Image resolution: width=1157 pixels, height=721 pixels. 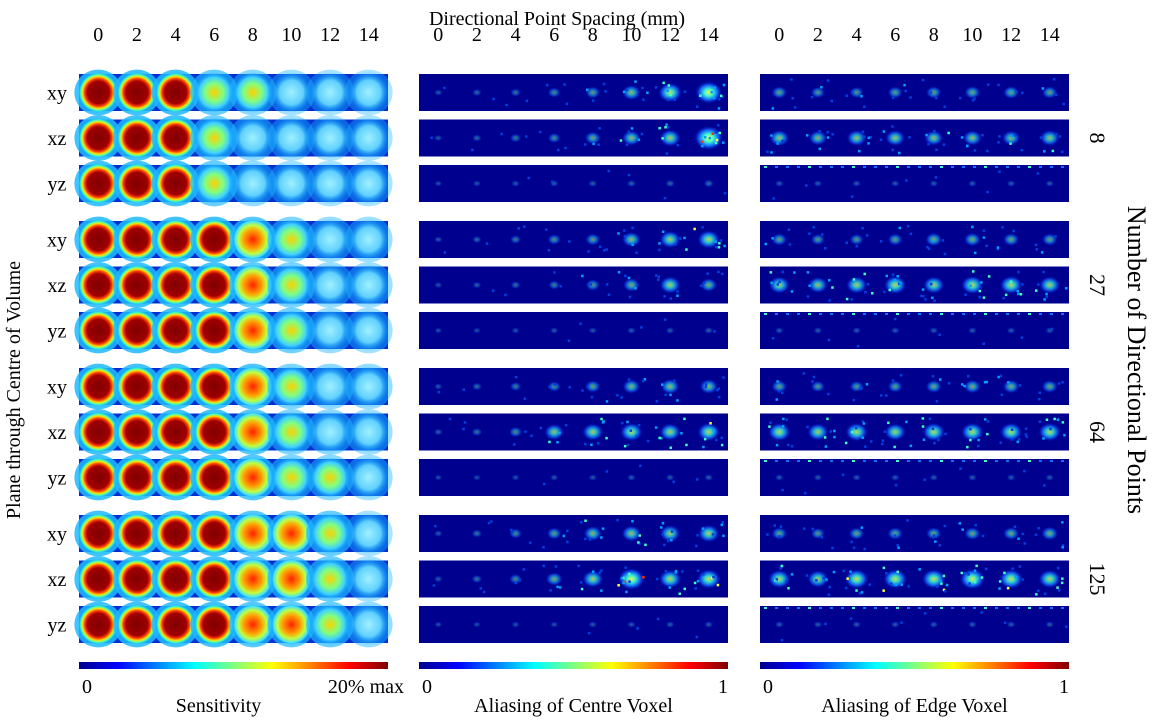 I want to click on plane-label: xy, so click(x=57, y=388).